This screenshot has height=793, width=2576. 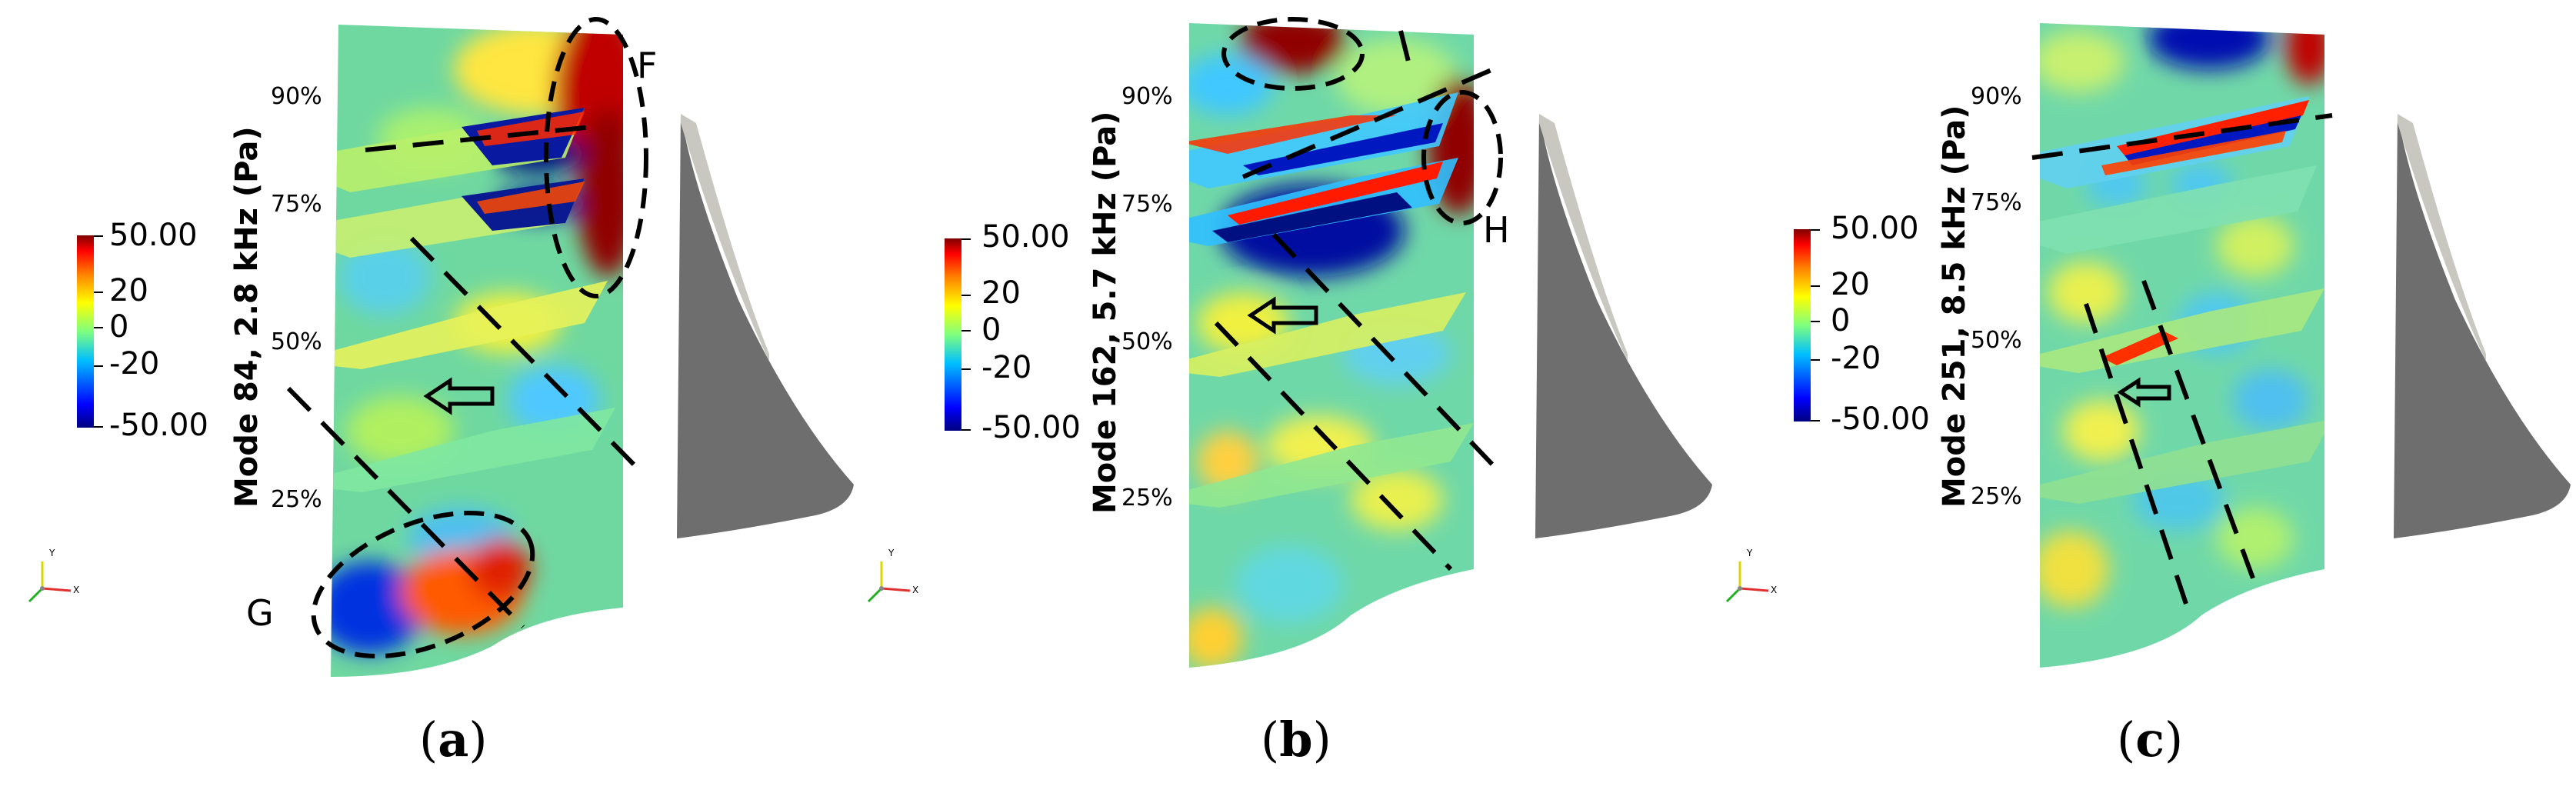 What do you see at coordinates (260, 613) in the screenshot?
I see `callout-g: G` at bounding box center [260, 613].